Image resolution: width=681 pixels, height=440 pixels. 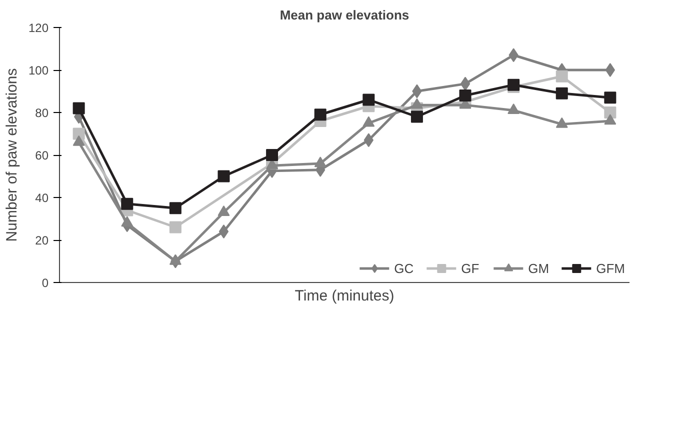 What do you see at coordinates (42, 155) in the screenshot?
I see `y-tick-label: 60` at bounding box center [42, 155].